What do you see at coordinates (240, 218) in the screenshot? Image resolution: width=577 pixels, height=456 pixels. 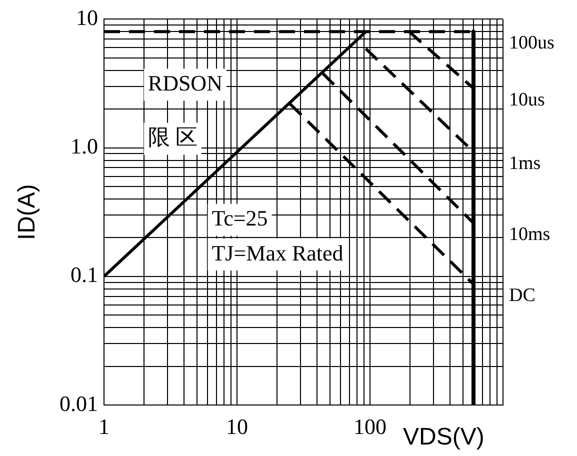 I see `annotation: Tc=25` at bounding box center [240, 218].